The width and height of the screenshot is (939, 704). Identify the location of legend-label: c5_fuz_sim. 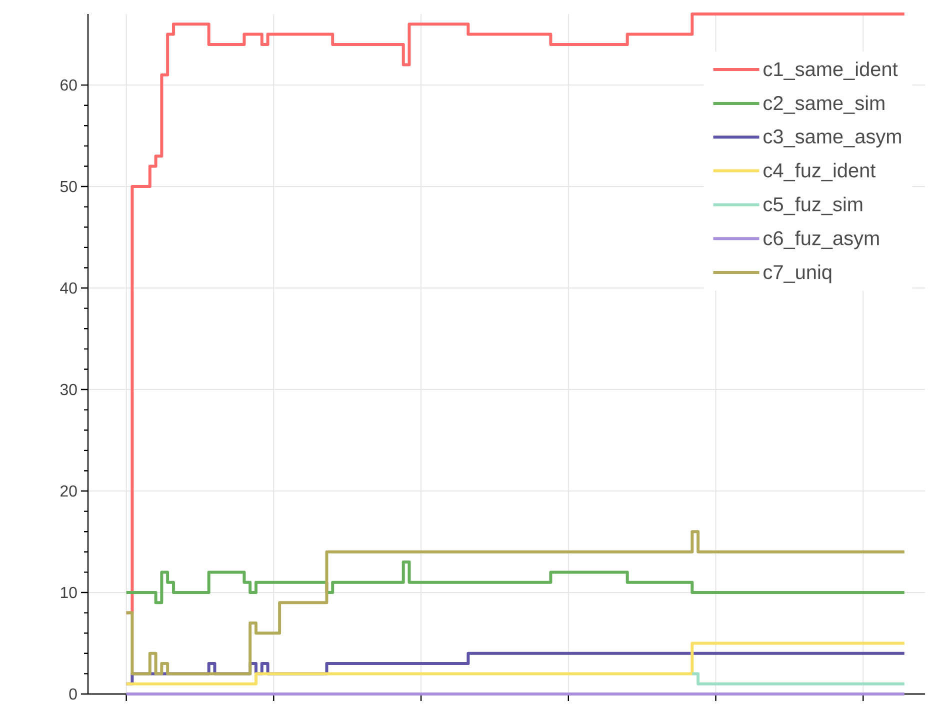
(813, 206).